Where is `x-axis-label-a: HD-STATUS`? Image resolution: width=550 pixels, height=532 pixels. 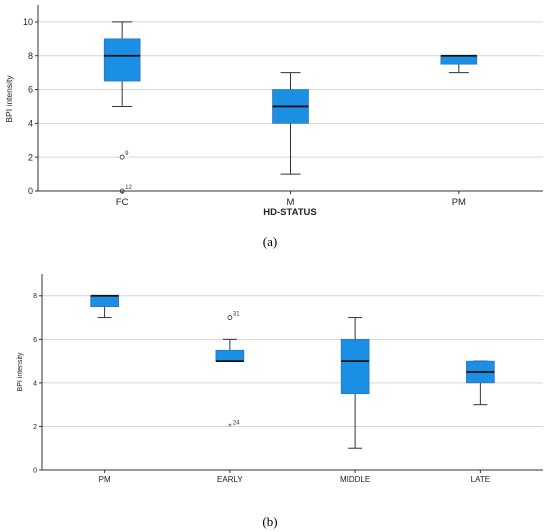
x-axis-label-a: HD-STATUS is located at coordinates (289, 212).